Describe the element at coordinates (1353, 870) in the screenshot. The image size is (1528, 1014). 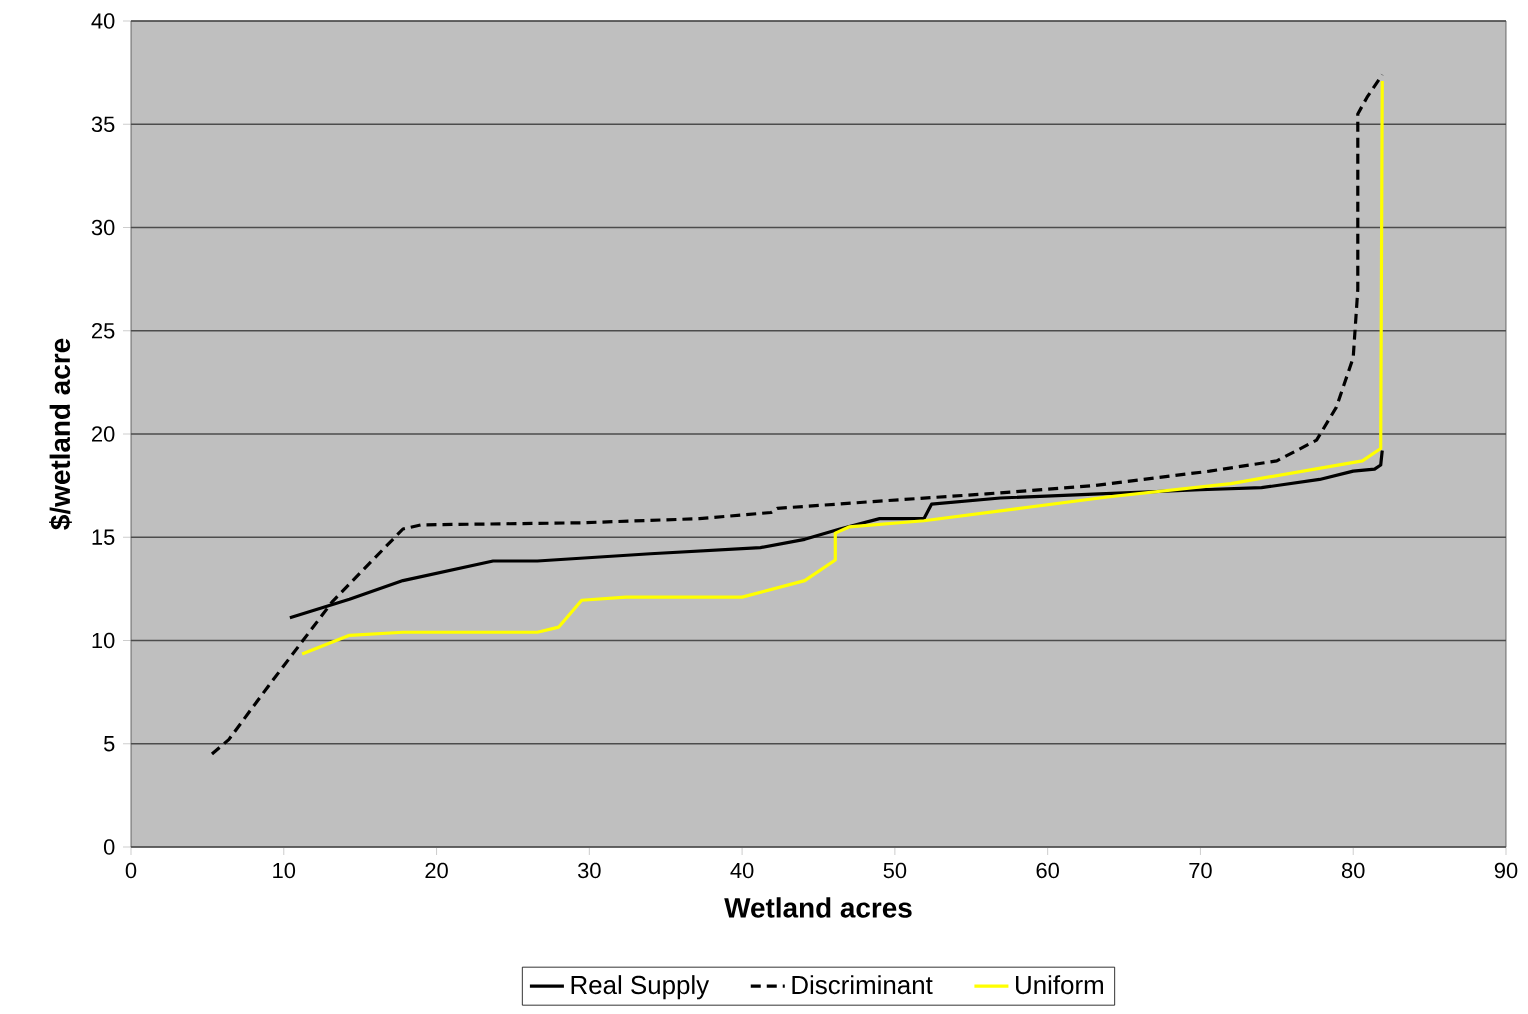
I see `x-tick-label: 80` at that location.